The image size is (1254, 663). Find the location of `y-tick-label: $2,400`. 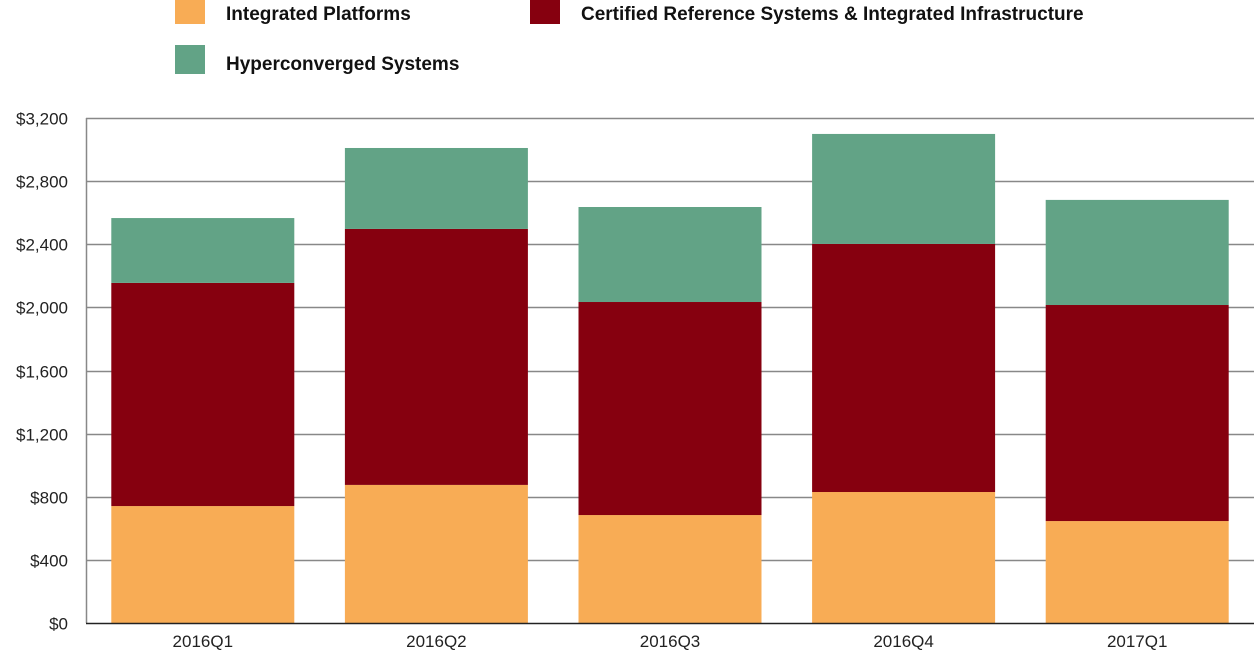

y-tick-label: $2,400 is located at coordinates (42, 245).